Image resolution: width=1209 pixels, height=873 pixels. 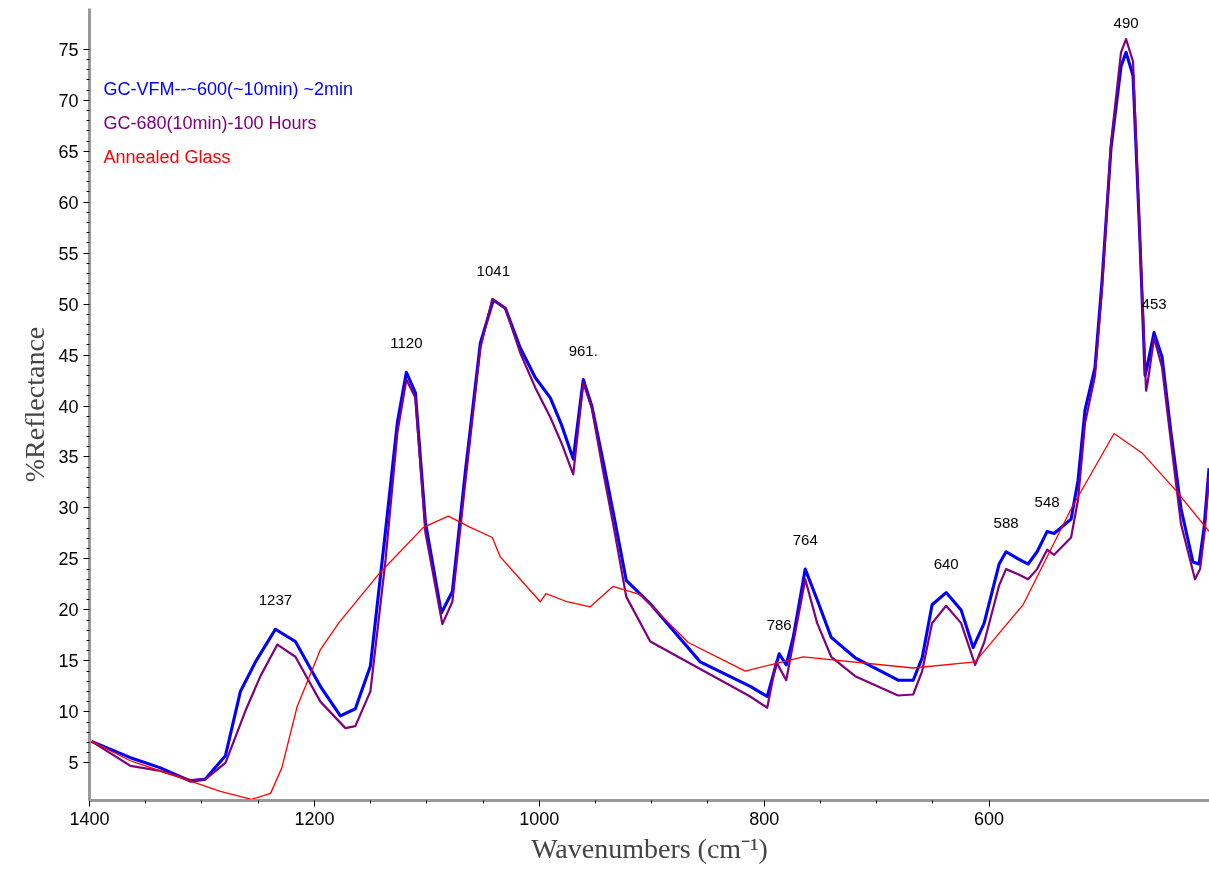 What do you see at coordinates (649, 848) in the screenshot?
I see `x-axis-title: Wavenumbers (cm⁻¹)` at bounding box center [649, 848].